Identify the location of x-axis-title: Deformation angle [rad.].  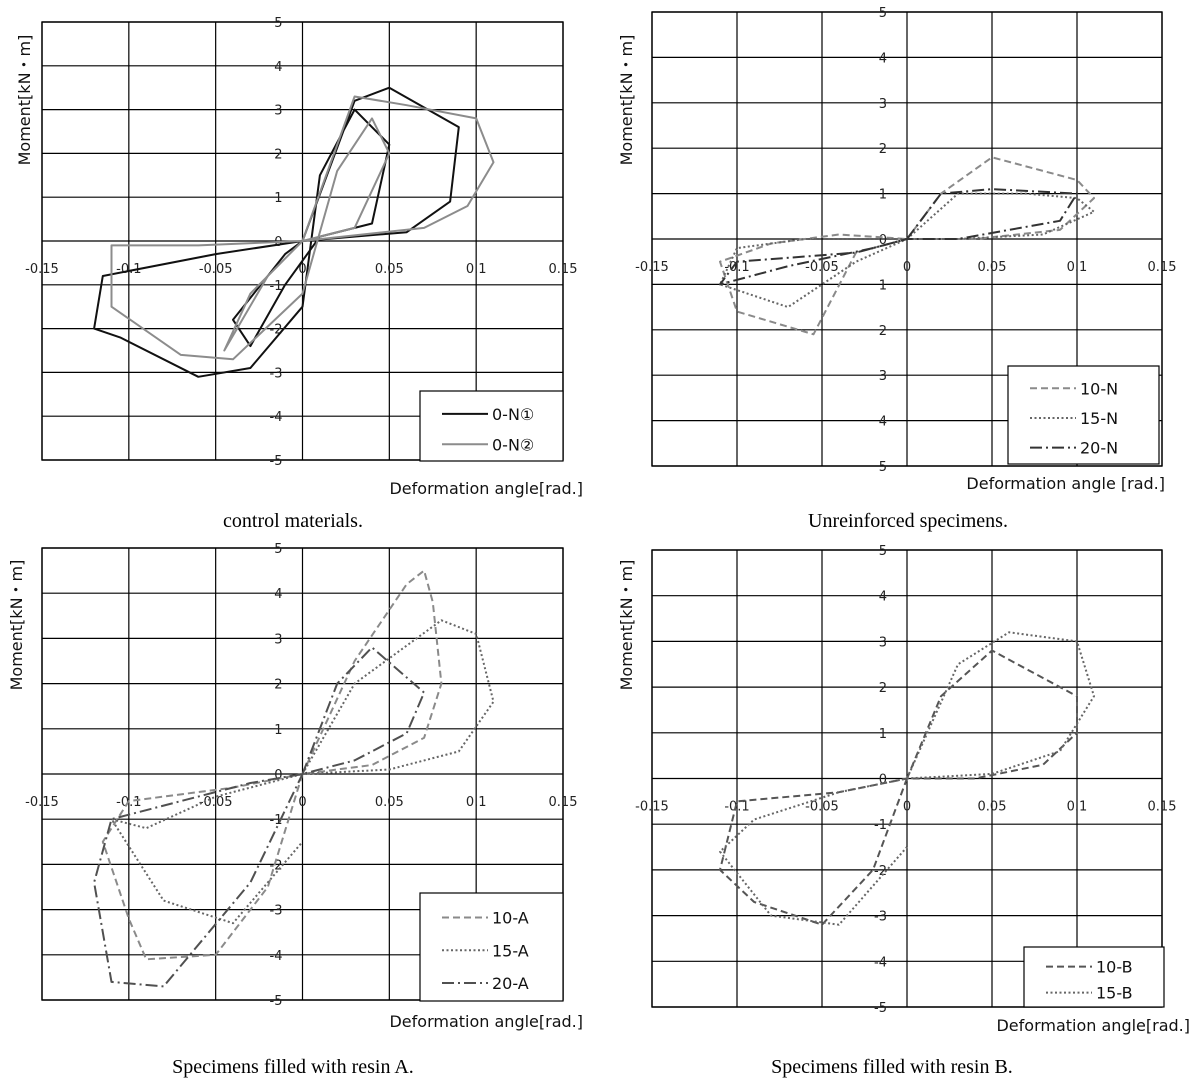
(1065, 483).